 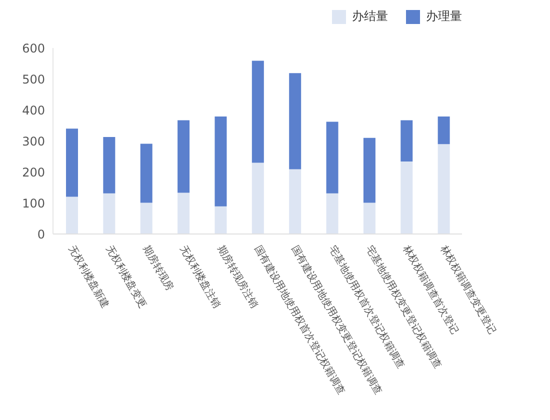 I want to click on y-tick-label: 100, so click(x=33, y=203).